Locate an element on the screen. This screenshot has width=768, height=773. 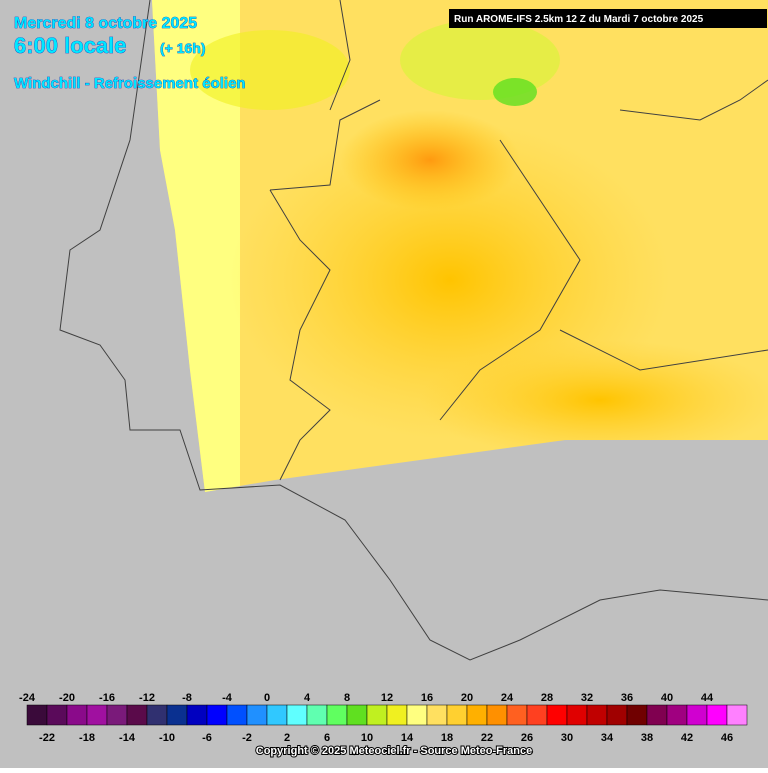
legend-label: -16 is located at coordinates (107, 698).